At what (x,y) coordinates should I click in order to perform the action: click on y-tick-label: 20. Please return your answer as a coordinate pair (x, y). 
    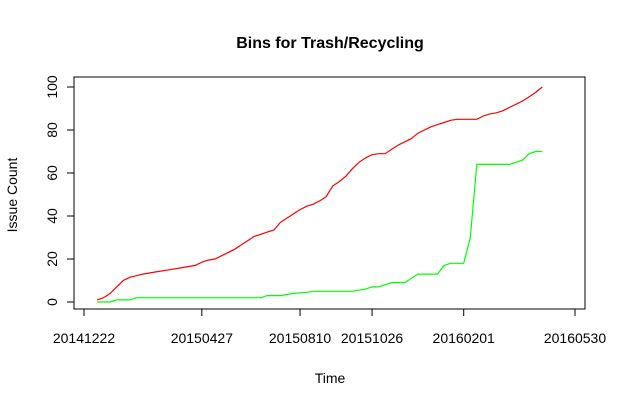
    Looking at the image, I should click on (52, 259).